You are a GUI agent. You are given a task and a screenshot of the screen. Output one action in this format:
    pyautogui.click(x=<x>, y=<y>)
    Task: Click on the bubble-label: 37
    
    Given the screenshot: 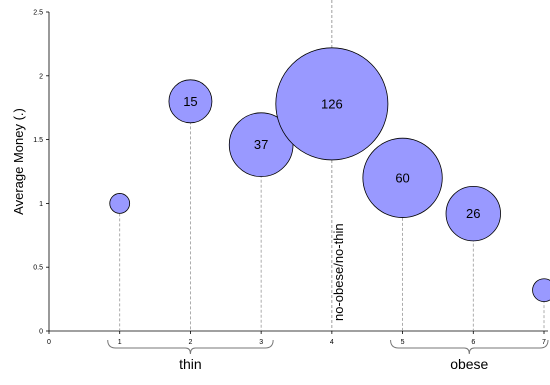 What is the action you would take?
    pyautogui.click(x=261, y=144)
    